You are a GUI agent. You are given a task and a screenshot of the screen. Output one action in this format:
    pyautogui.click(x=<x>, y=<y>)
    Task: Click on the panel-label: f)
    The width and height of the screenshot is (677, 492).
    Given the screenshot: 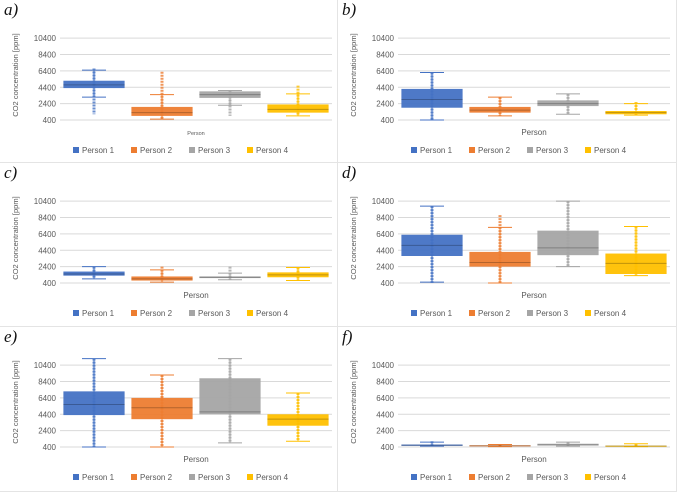 What is the action you would take?
    pyautogui.click(x=347, y=336)
    